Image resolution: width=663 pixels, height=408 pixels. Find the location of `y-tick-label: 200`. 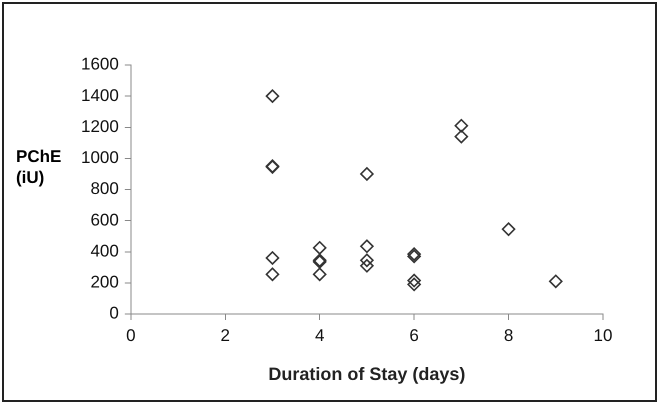

y-tick-label: 200 is located at coordinates (104, 282).